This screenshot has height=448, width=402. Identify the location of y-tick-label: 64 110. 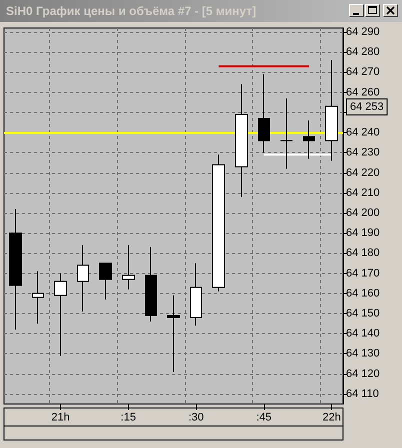
(362, 394).